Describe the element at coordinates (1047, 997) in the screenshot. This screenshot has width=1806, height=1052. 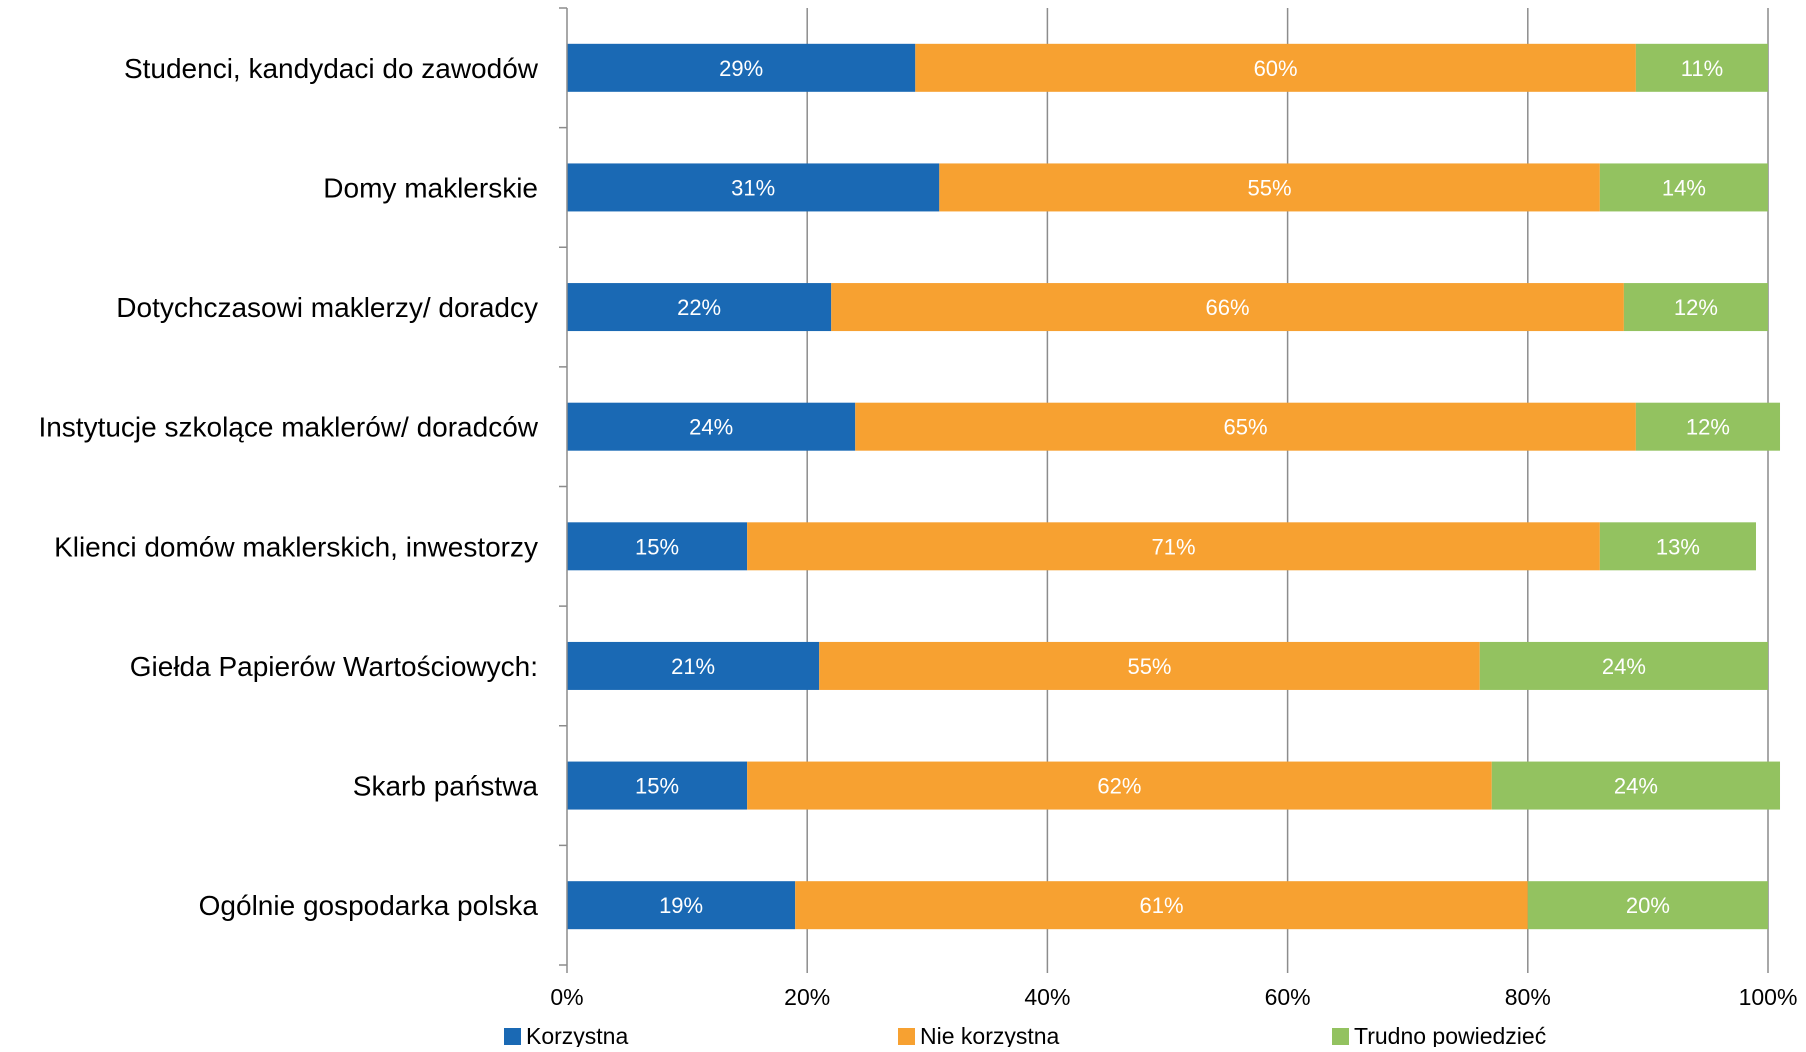
I see `x-tick-label: 40%` at that location.